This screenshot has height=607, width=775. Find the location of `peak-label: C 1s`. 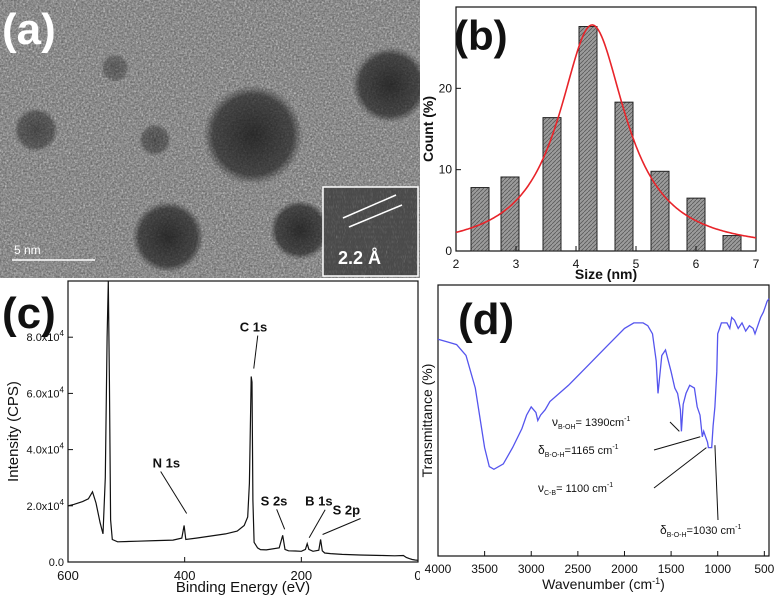

peak-label: C 1s is located at coordinates (253, 327).